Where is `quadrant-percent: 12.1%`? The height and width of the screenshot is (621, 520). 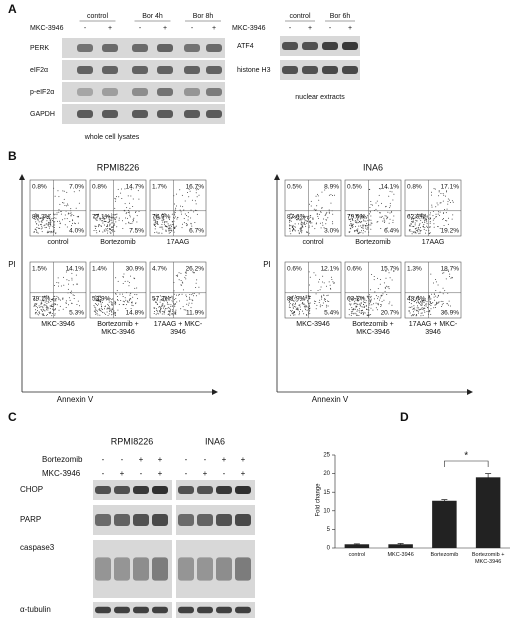 quadrant-percent: 12.1% is located at coordinates (330, 269).